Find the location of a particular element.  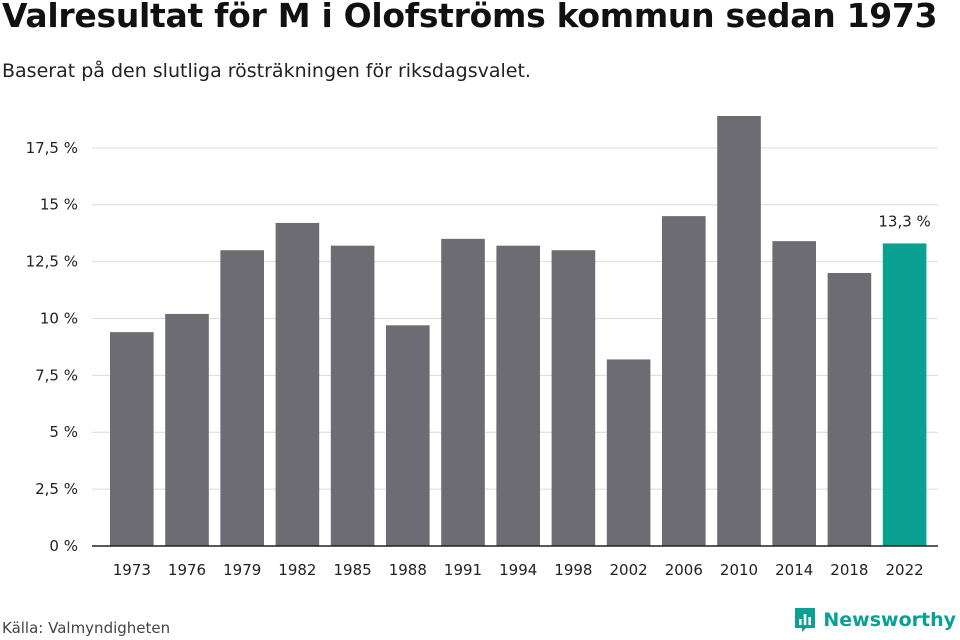

brand-logo: Newsworthy is located at coordinates (874, 620).